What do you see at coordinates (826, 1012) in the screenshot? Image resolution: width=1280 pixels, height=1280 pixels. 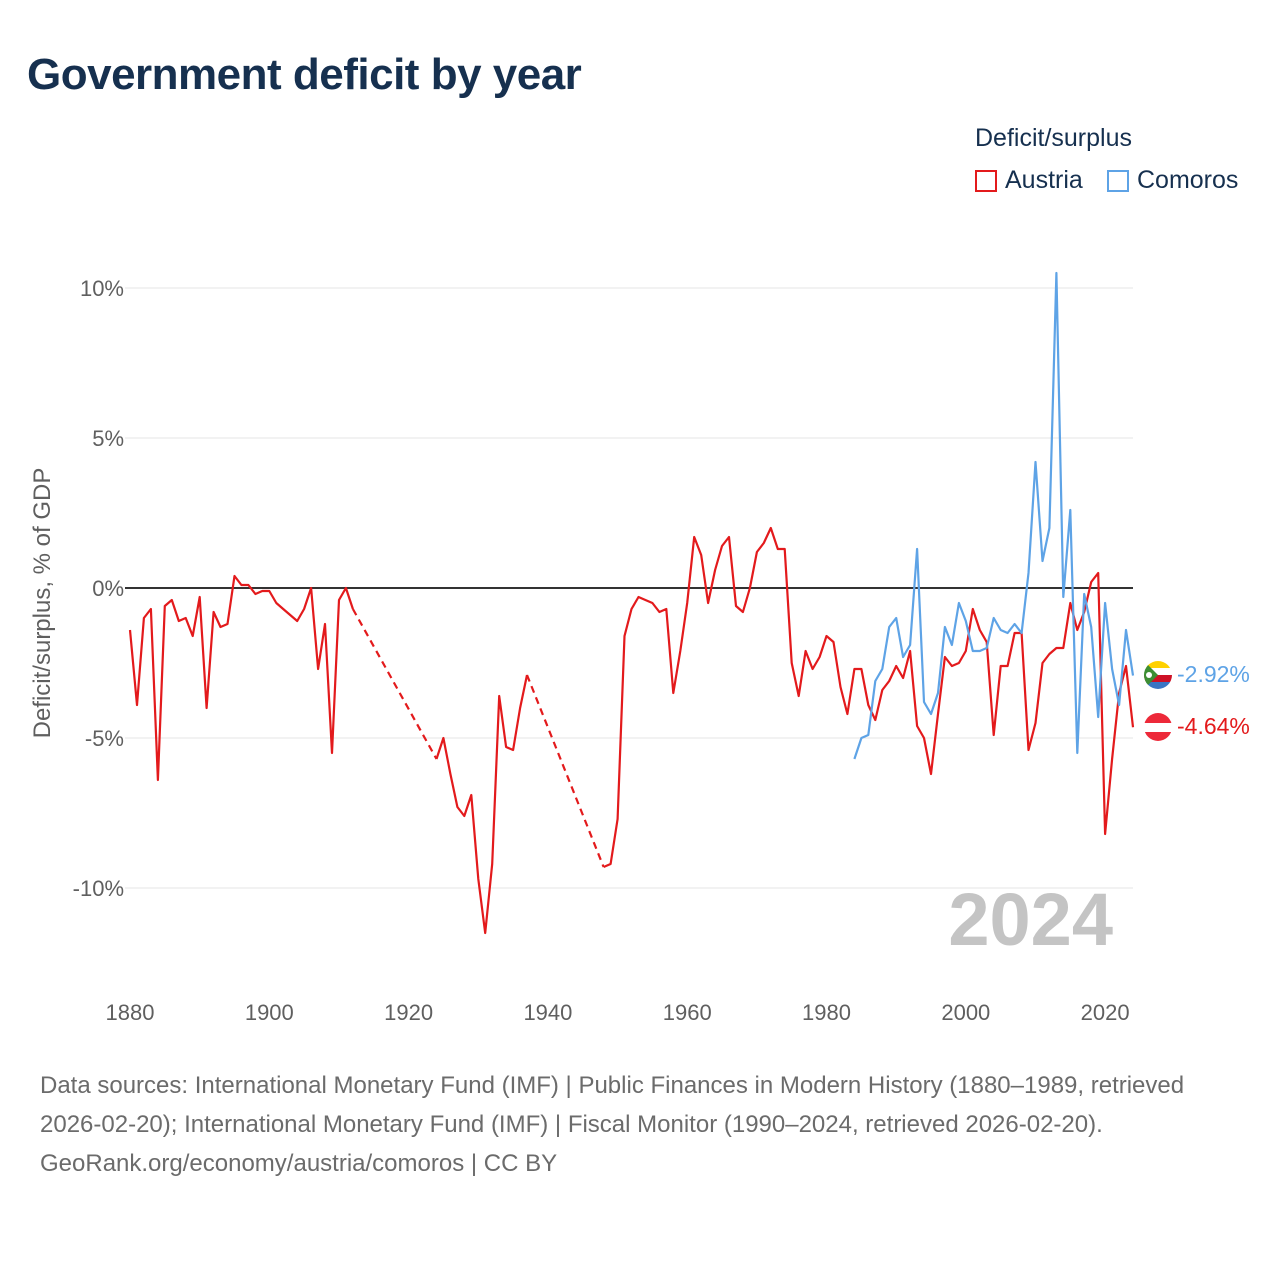 I see `x-tick-label: 1980` at bounding box center [826, 1012].